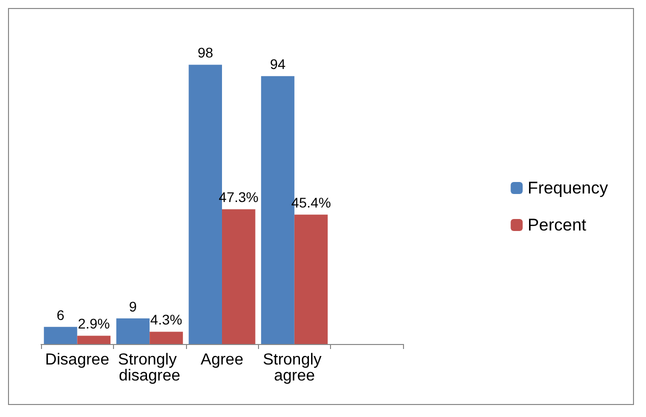 Image resolution: width=646 pixels, height=417 pixels. I want to click on data-label: 9, so click(133, 306).